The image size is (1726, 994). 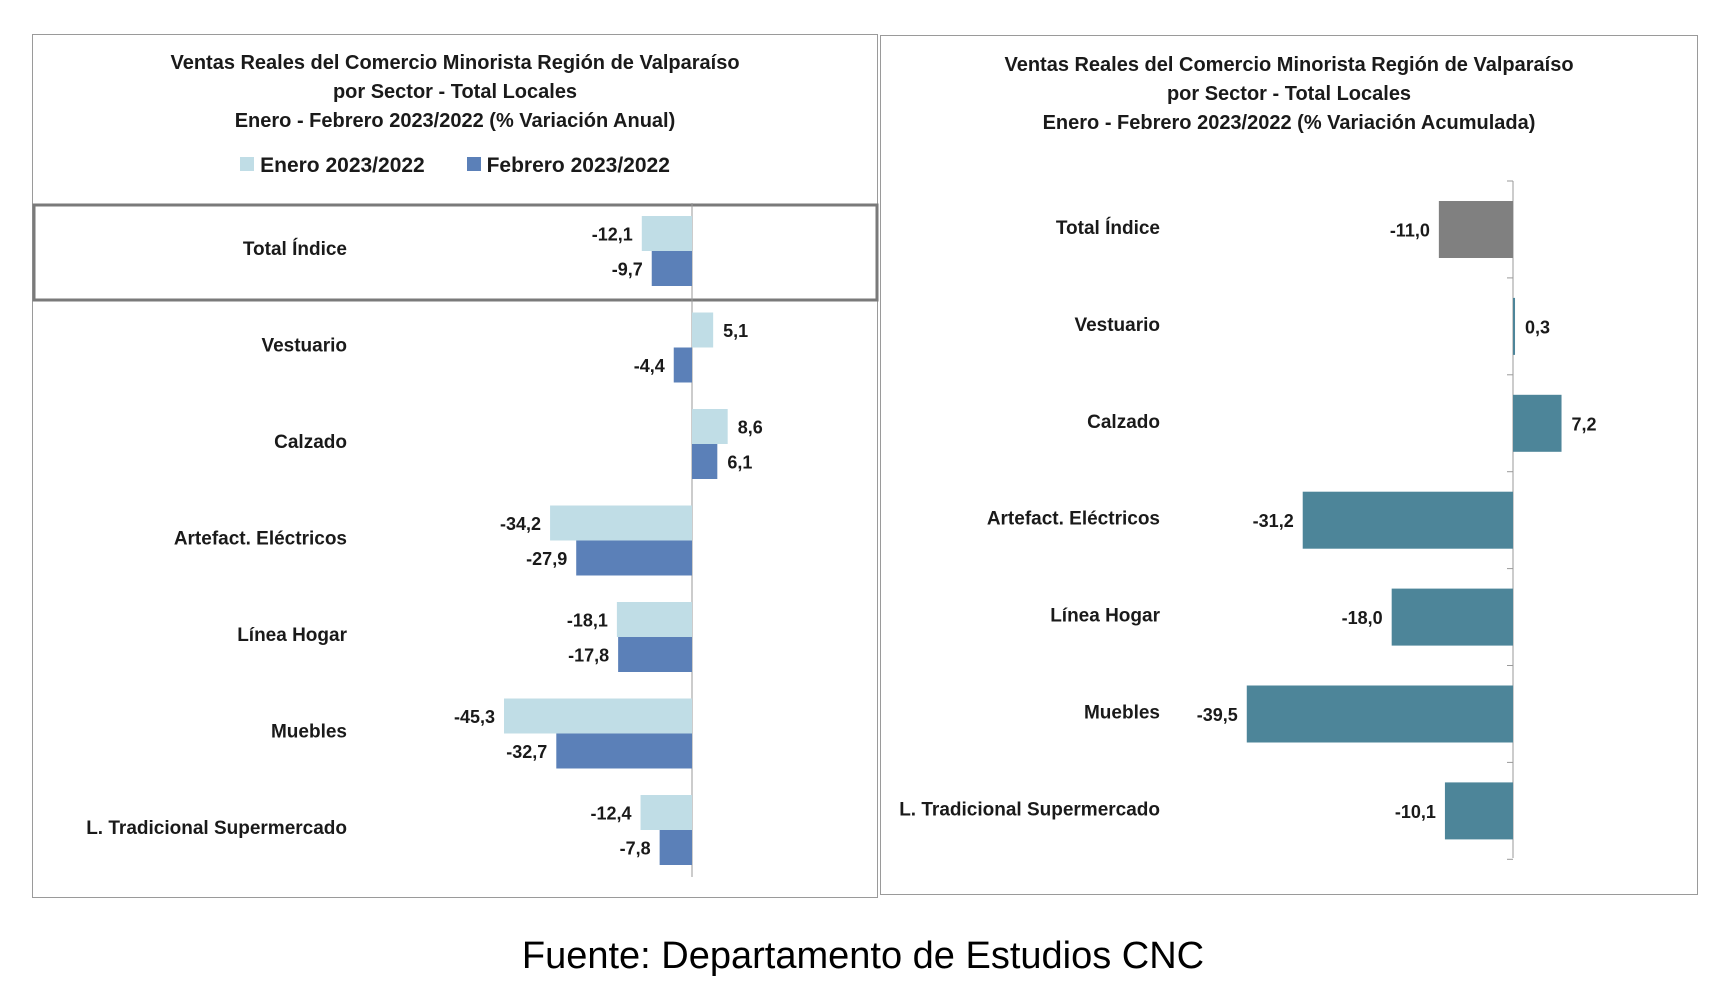 What do you see at coordinates (1452, 617) in the screenshot?
I see `bar-linea-hogar` at bounding box center [1452, 617].